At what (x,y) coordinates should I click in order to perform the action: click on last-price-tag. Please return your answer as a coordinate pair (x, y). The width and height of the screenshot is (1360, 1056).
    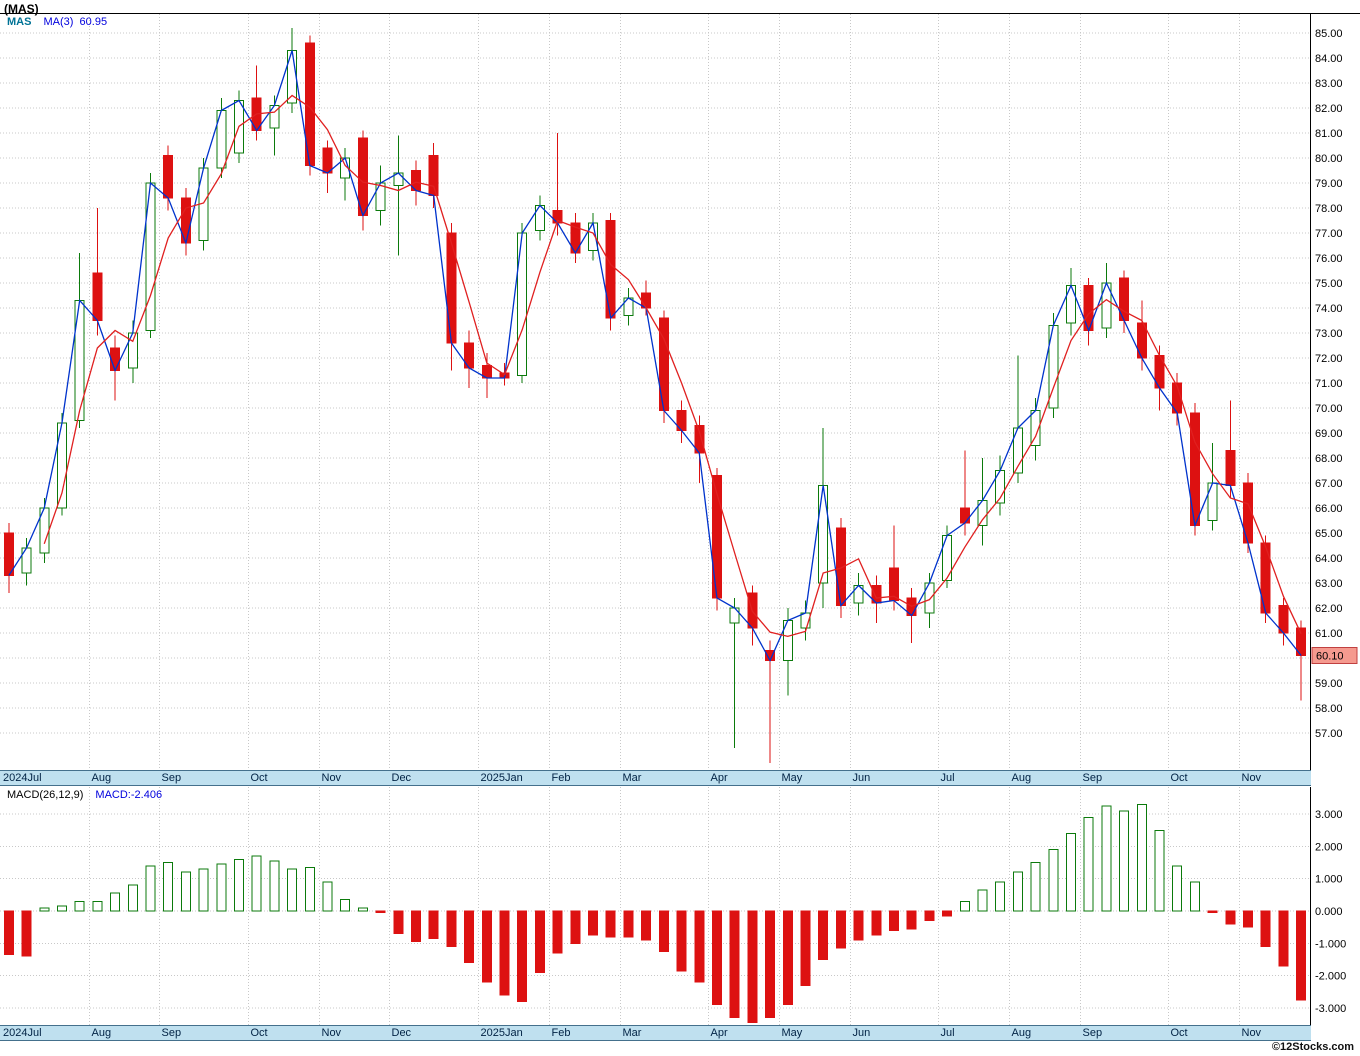
    Looking at the image, I should click on (1334, 655).